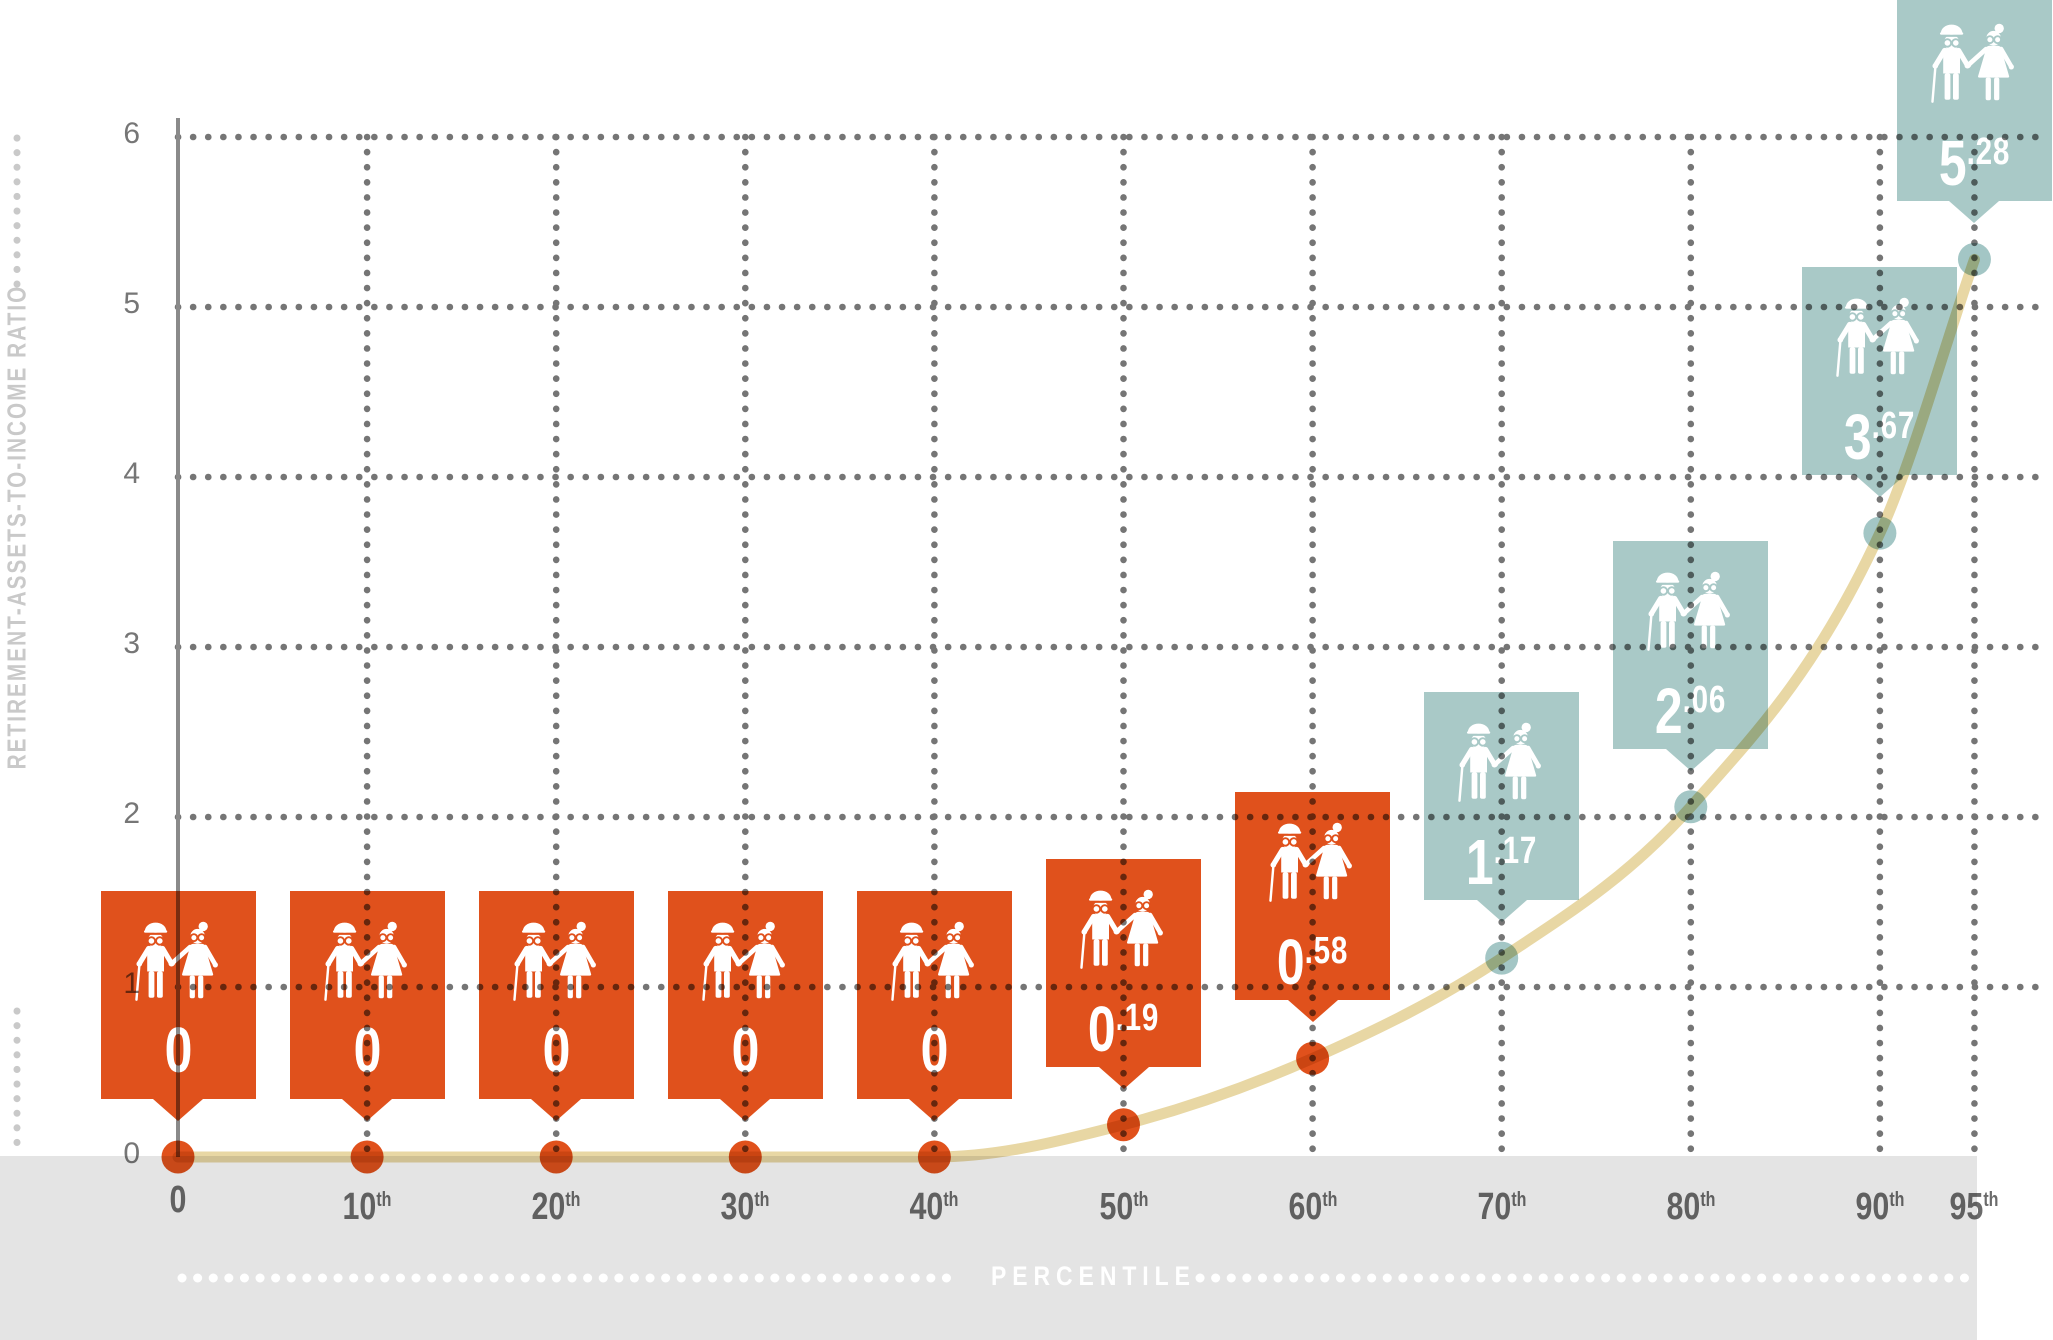  I want to click on x-tick-60th: 60th, so click(1313, 1207).